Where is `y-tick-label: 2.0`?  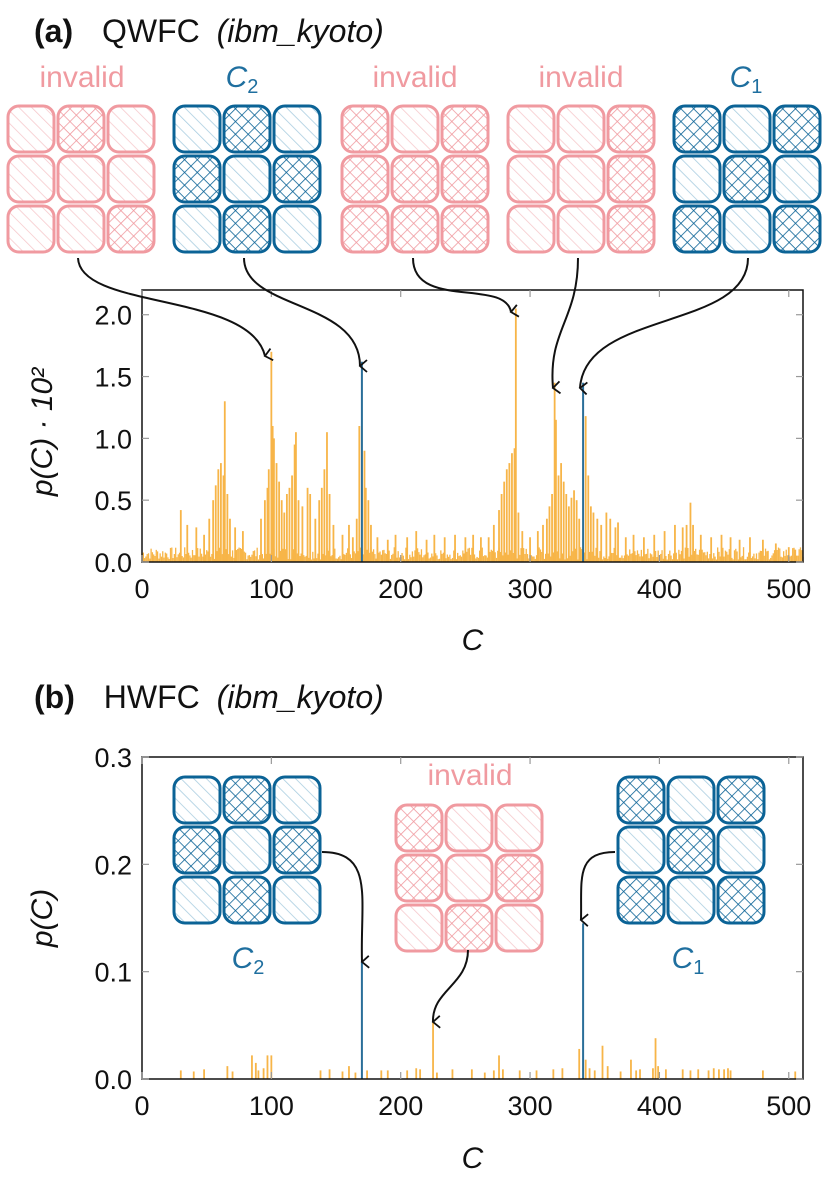
y-tick-label: 2.0 is located at coordinates (113, 316).